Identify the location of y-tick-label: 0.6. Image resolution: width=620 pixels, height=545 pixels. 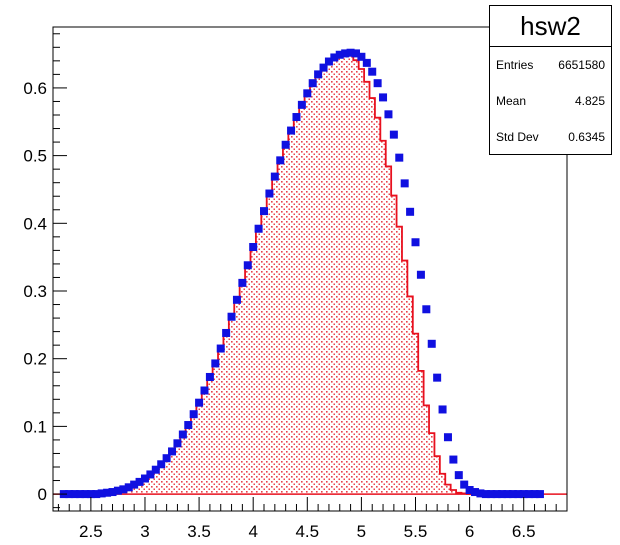
(35, 88).